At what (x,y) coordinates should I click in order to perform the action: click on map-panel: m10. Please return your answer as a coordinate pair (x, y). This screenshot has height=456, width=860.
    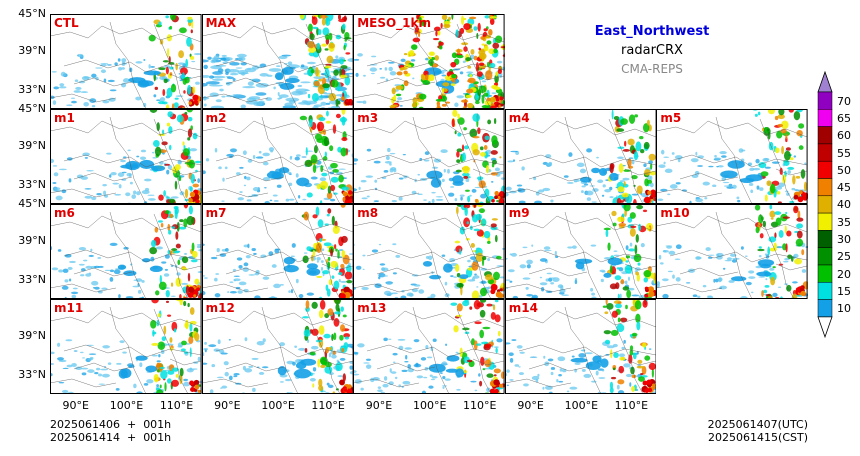
    Looking at the image, I should click on (732, 251).